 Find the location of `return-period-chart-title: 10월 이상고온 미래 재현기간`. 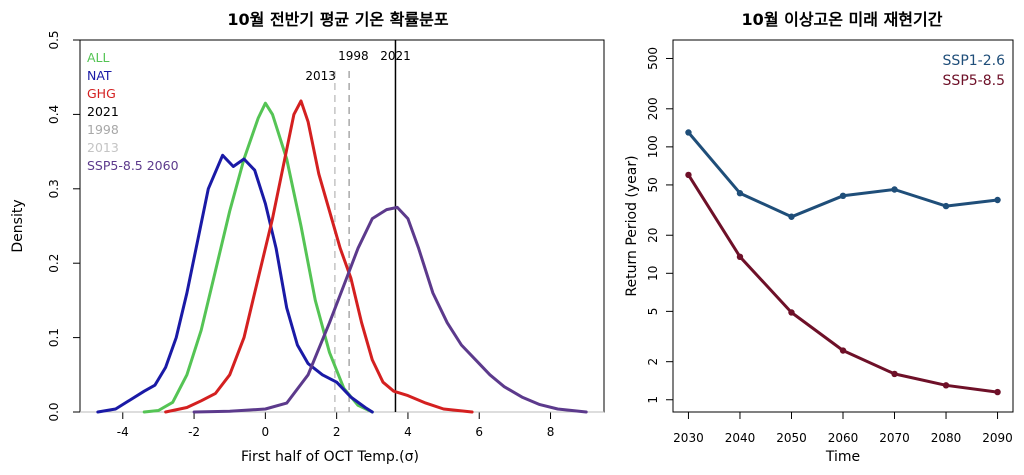

return-period-chart-title: 10월 이상고온 미래 재현기간 is located at coordinates (842, 19).